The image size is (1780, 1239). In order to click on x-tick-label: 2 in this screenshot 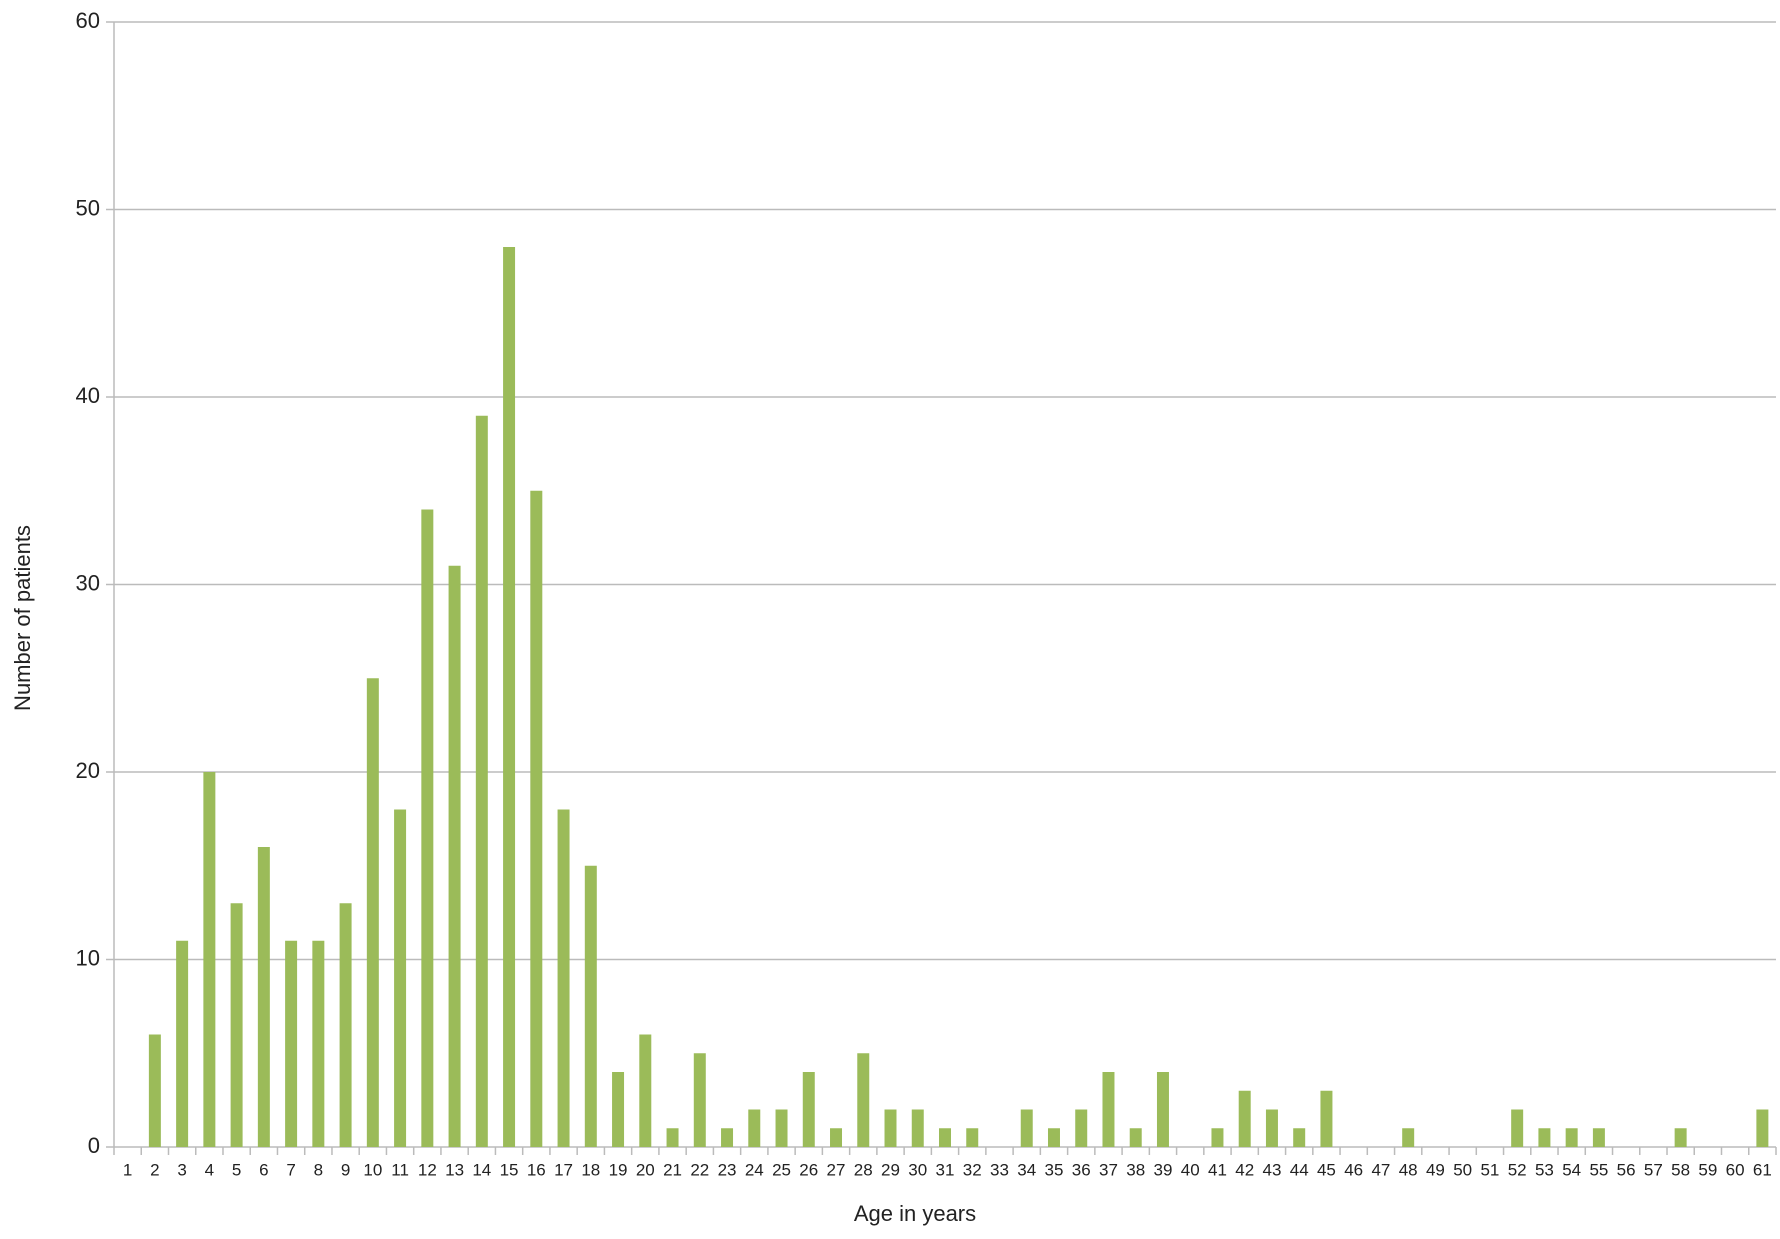, I will do `click(154, 1169)`.